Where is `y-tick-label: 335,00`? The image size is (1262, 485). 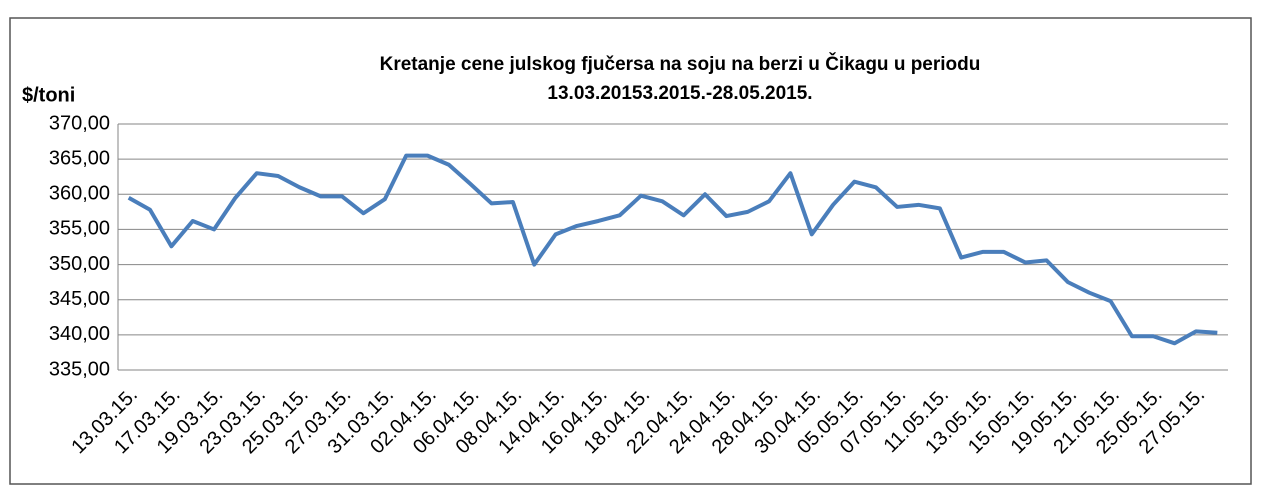 y-tick-label: 335,00 is located at coordinates (79, 369).